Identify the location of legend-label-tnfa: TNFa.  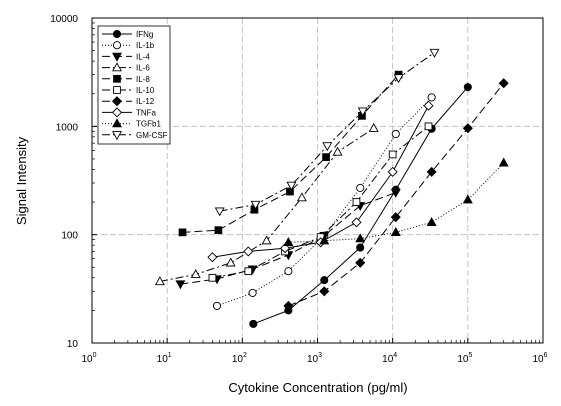
(146, 112).